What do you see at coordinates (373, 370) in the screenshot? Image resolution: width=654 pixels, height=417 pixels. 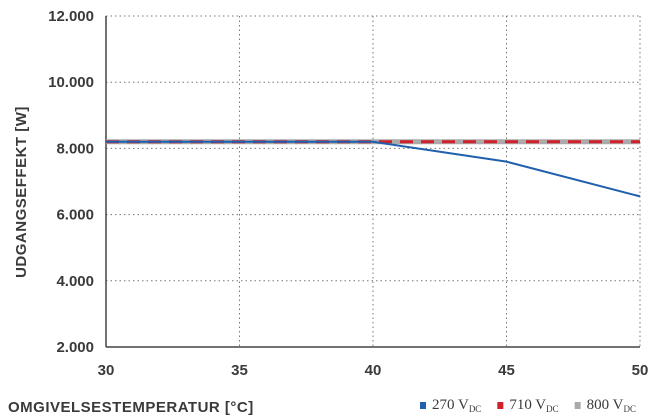 I see `x-tick-label: 40` at bounding box center [373, 370].